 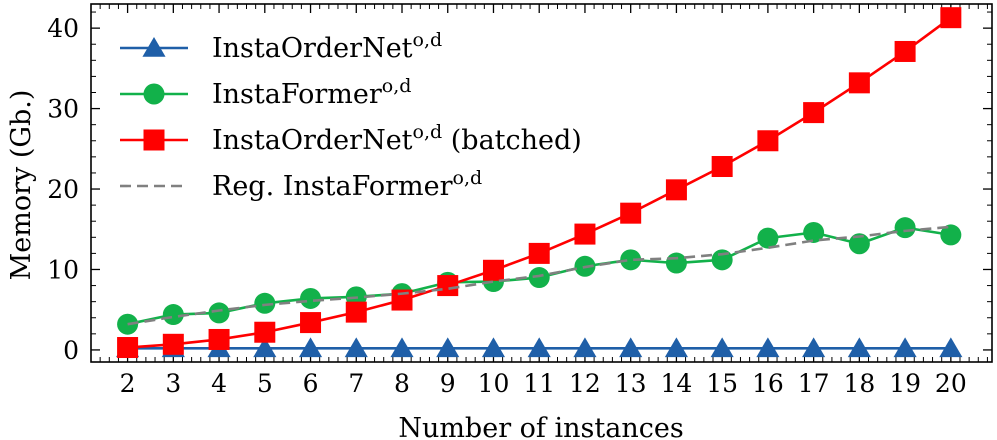 I want to click on legend-label-3: InstaOrderNeto,d (batched), so click(x=397, y=138).